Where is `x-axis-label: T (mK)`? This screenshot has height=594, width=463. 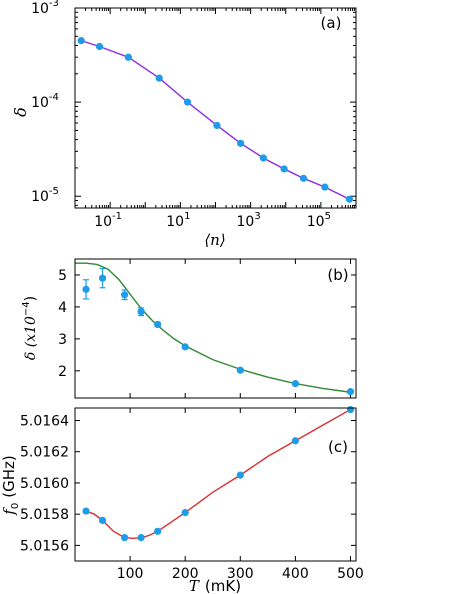 x-axis-label: T (mK) is located at coordinates (215, 585).